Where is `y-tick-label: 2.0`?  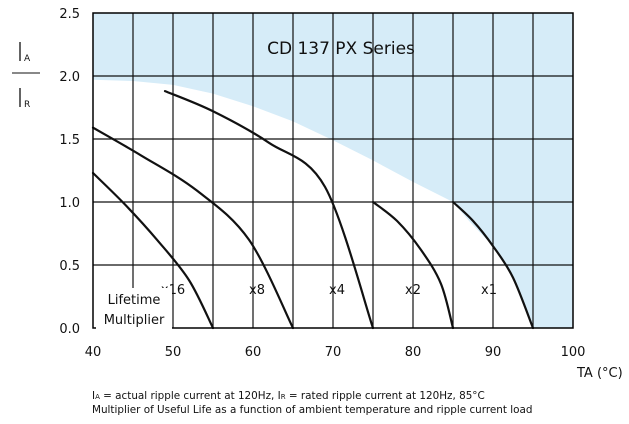
y-tick-label: 2.0 is located at coordinates (69, 77).